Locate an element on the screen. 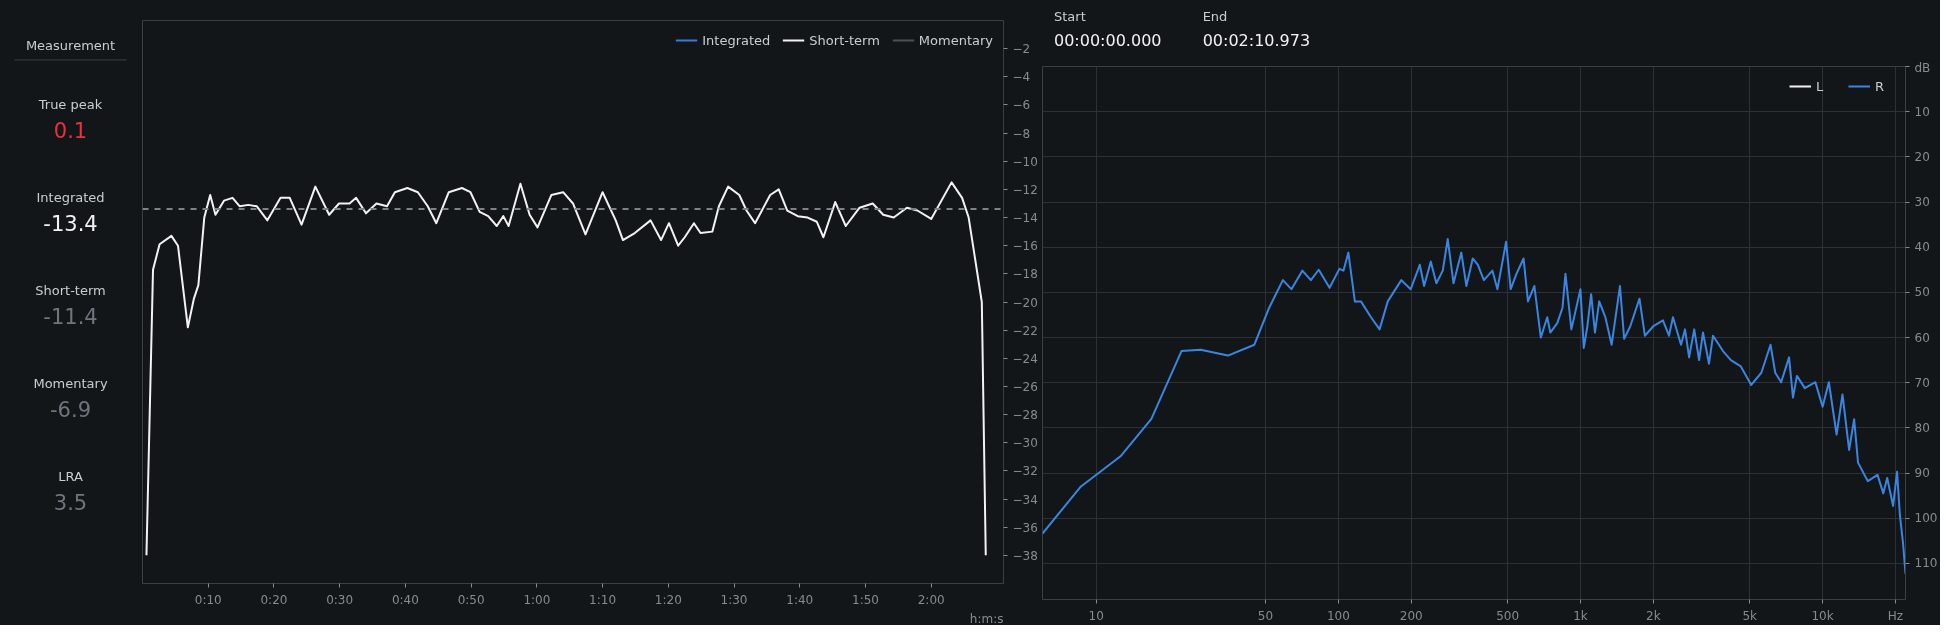 The width and height of the screenshot is (1949, 632). x-tick-label: 0:30 is located at coordinates (340, 599).